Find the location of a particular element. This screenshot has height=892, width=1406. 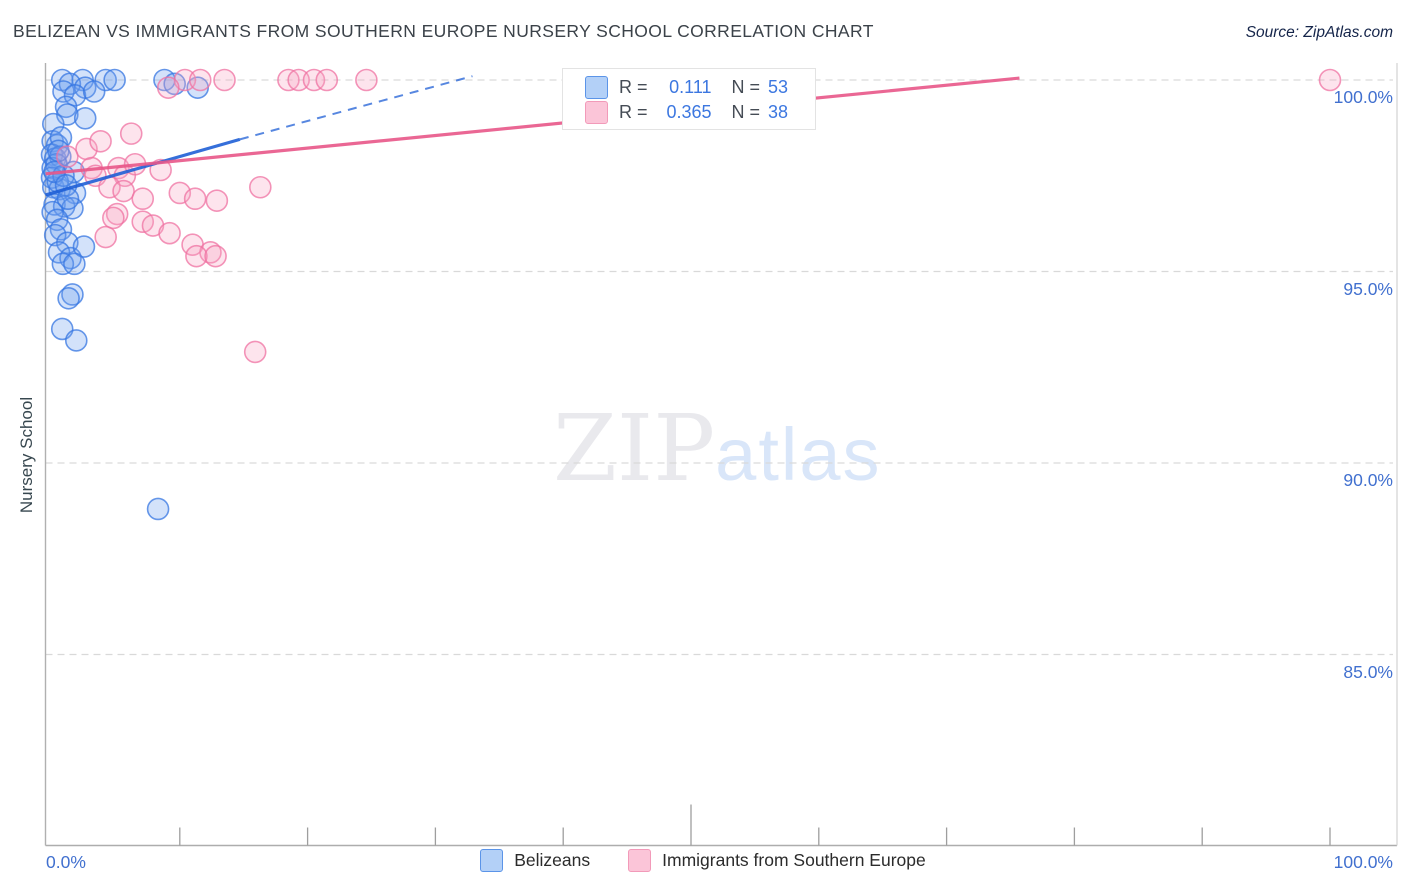

legend-item-belizeans: Belizeans is located at coordinates (535, 860).